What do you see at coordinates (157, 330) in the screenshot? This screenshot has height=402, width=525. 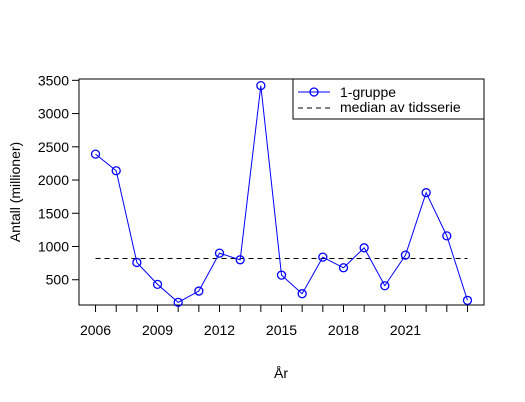 I see `x-tick-label: 2009` at bounding box center [157, 330].